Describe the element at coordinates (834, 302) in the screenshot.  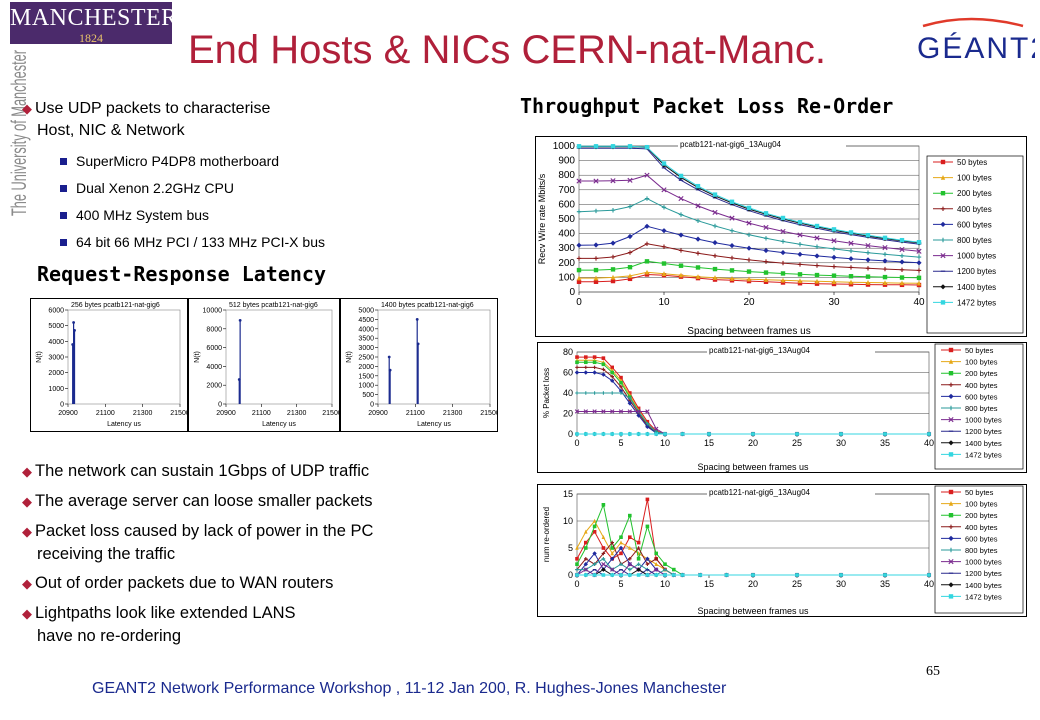
I see `x-tick-label: 30` at that location.